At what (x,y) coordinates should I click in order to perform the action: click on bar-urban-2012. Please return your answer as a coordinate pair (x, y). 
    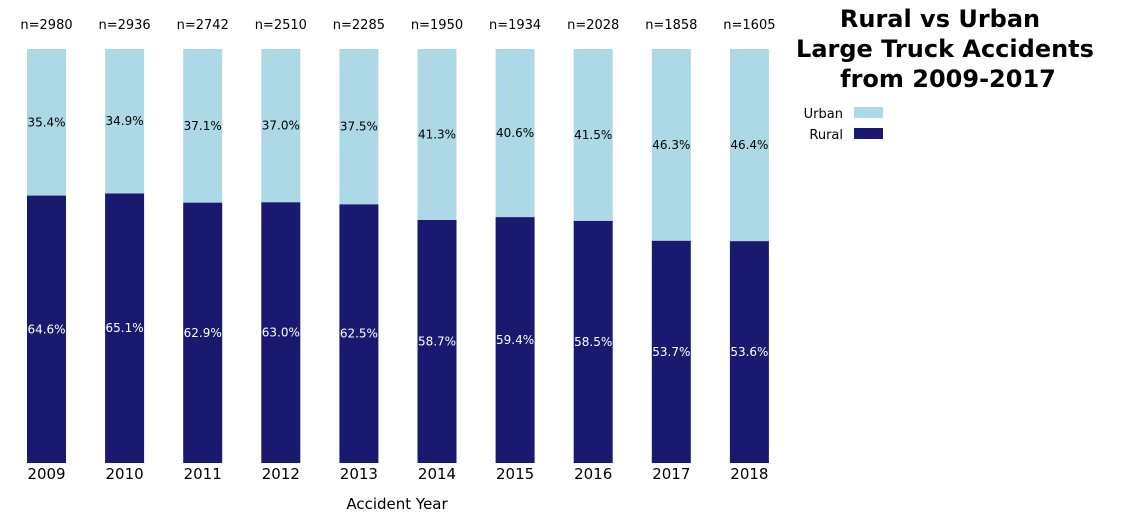
    Looking at the image, I should click on (281, 126).